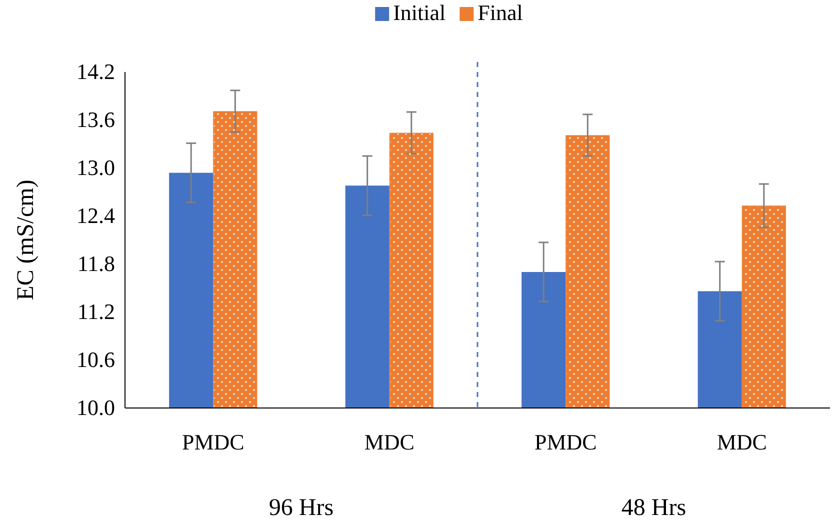 Image resolution: width=838 pixels, height=523 pixels. I want to click on text: 48 Hrs, so click(653, 508).